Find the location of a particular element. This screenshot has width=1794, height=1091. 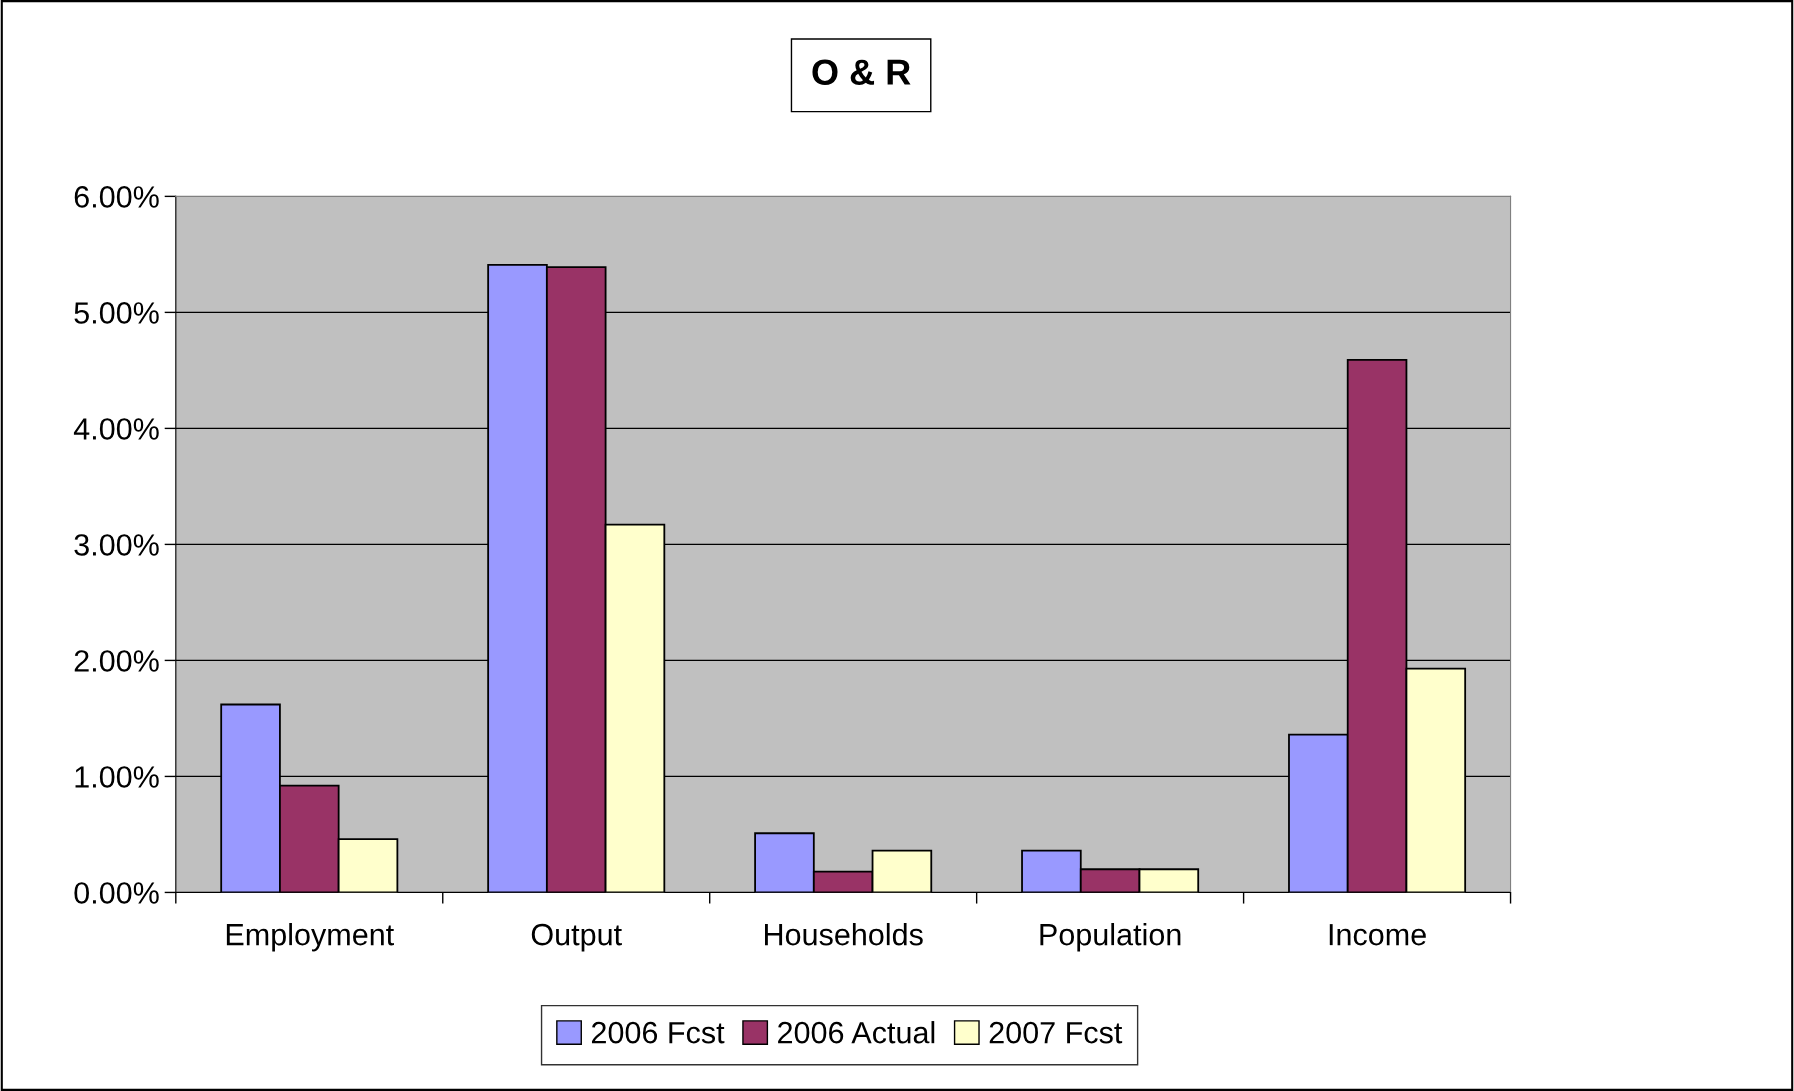

x-tick-label: Employment is located at coordinates (310, 937).